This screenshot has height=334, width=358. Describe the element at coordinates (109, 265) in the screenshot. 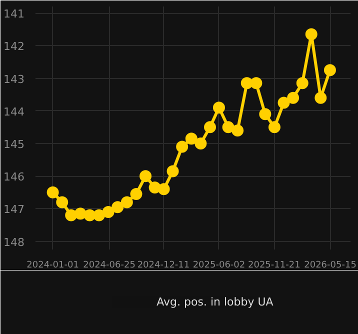

I see `x-tick-label: 2024-06-25` at that location.